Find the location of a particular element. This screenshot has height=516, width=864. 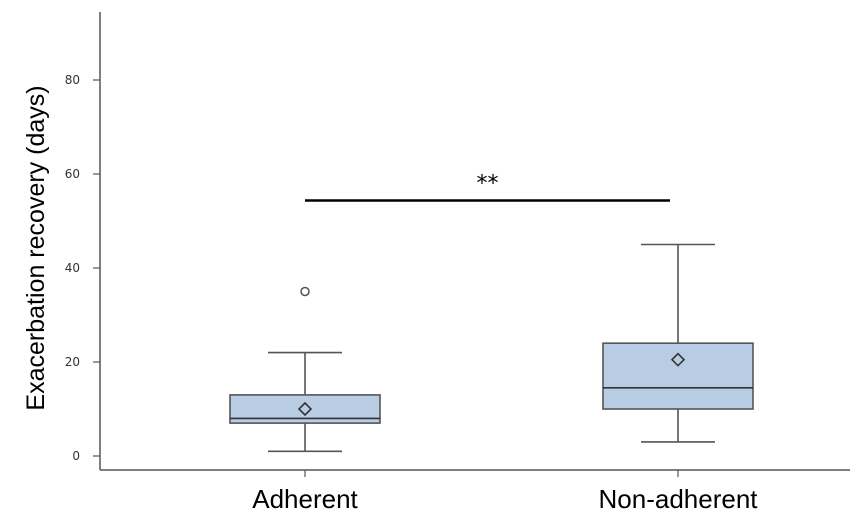

y-tick-label-40: 40 is located at coordinates (72, 268).